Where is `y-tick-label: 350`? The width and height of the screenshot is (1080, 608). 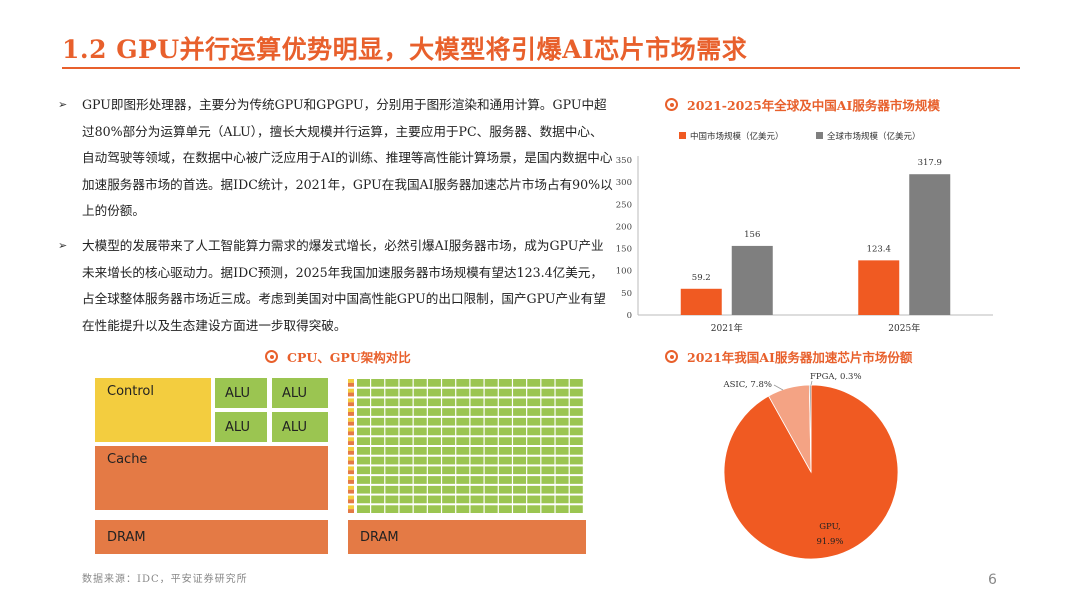 y-tick-label: 350 is located at coordinates (624, 161).